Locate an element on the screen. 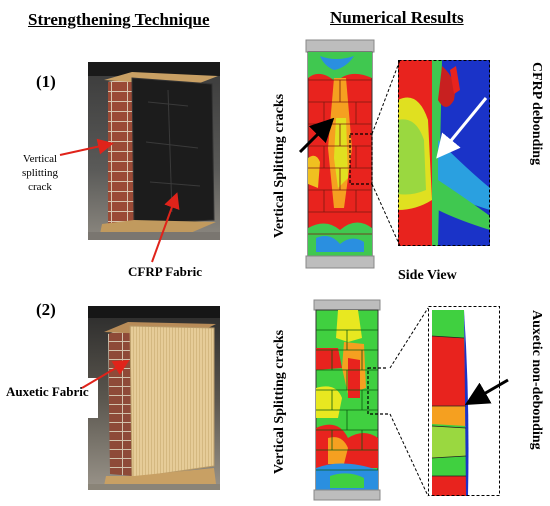  vertical-splitting-cracks-label-1: Vertical Splitting cracks is located at coordinates (279, 165).